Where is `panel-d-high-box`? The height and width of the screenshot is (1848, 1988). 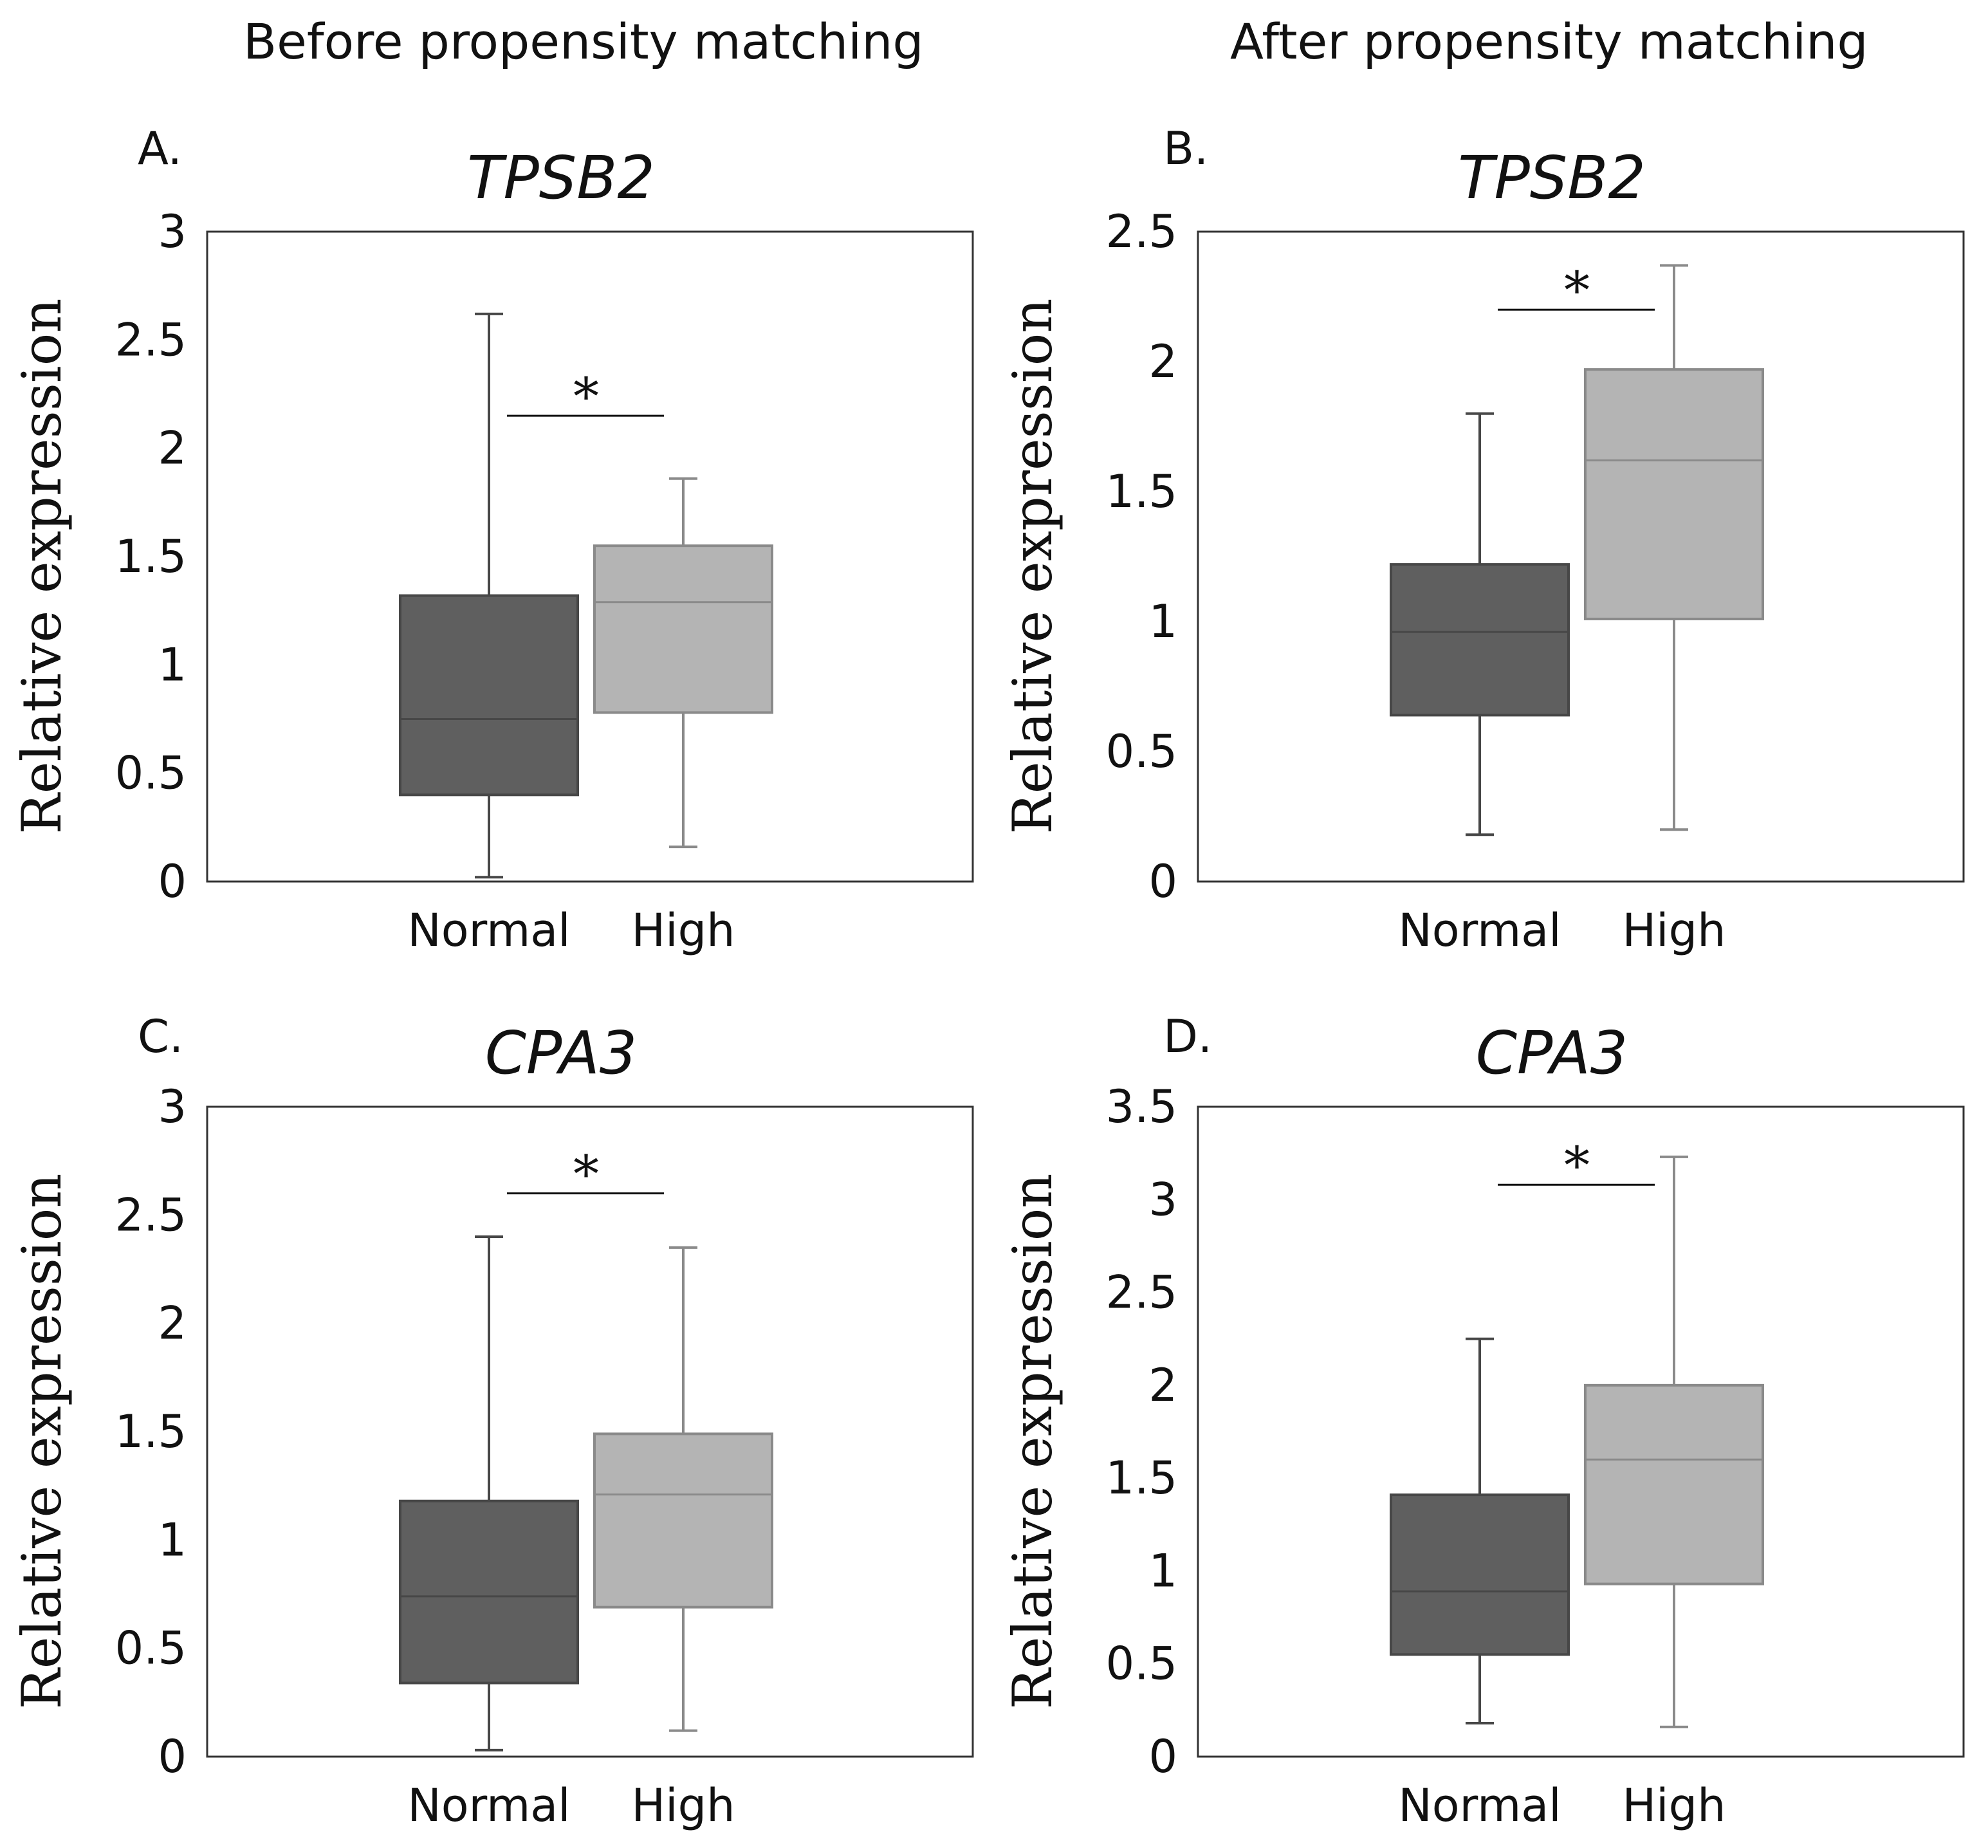 panel-d-high-box is located at coordinates (1674, 1484).